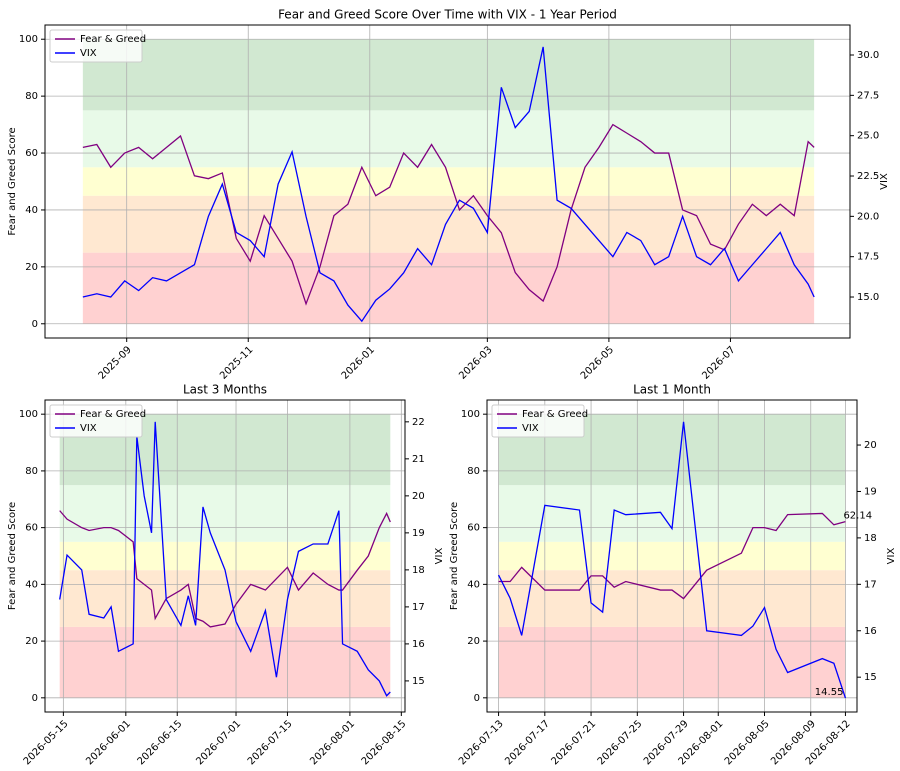 The image size is (900, 771). Describe the element at coordinates (270, 742) in the screenshot. I see `x-tick-label: 2026-07-15` at that location.